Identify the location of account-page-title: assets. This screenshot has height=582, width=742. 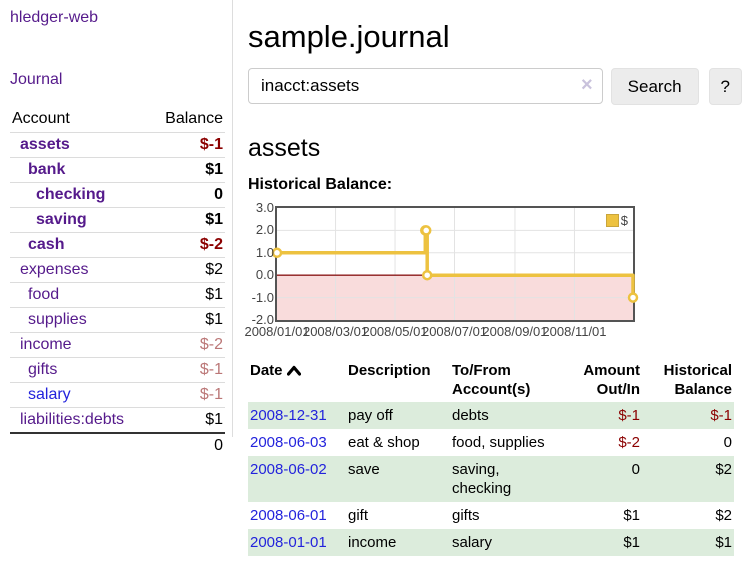
(284, 147).